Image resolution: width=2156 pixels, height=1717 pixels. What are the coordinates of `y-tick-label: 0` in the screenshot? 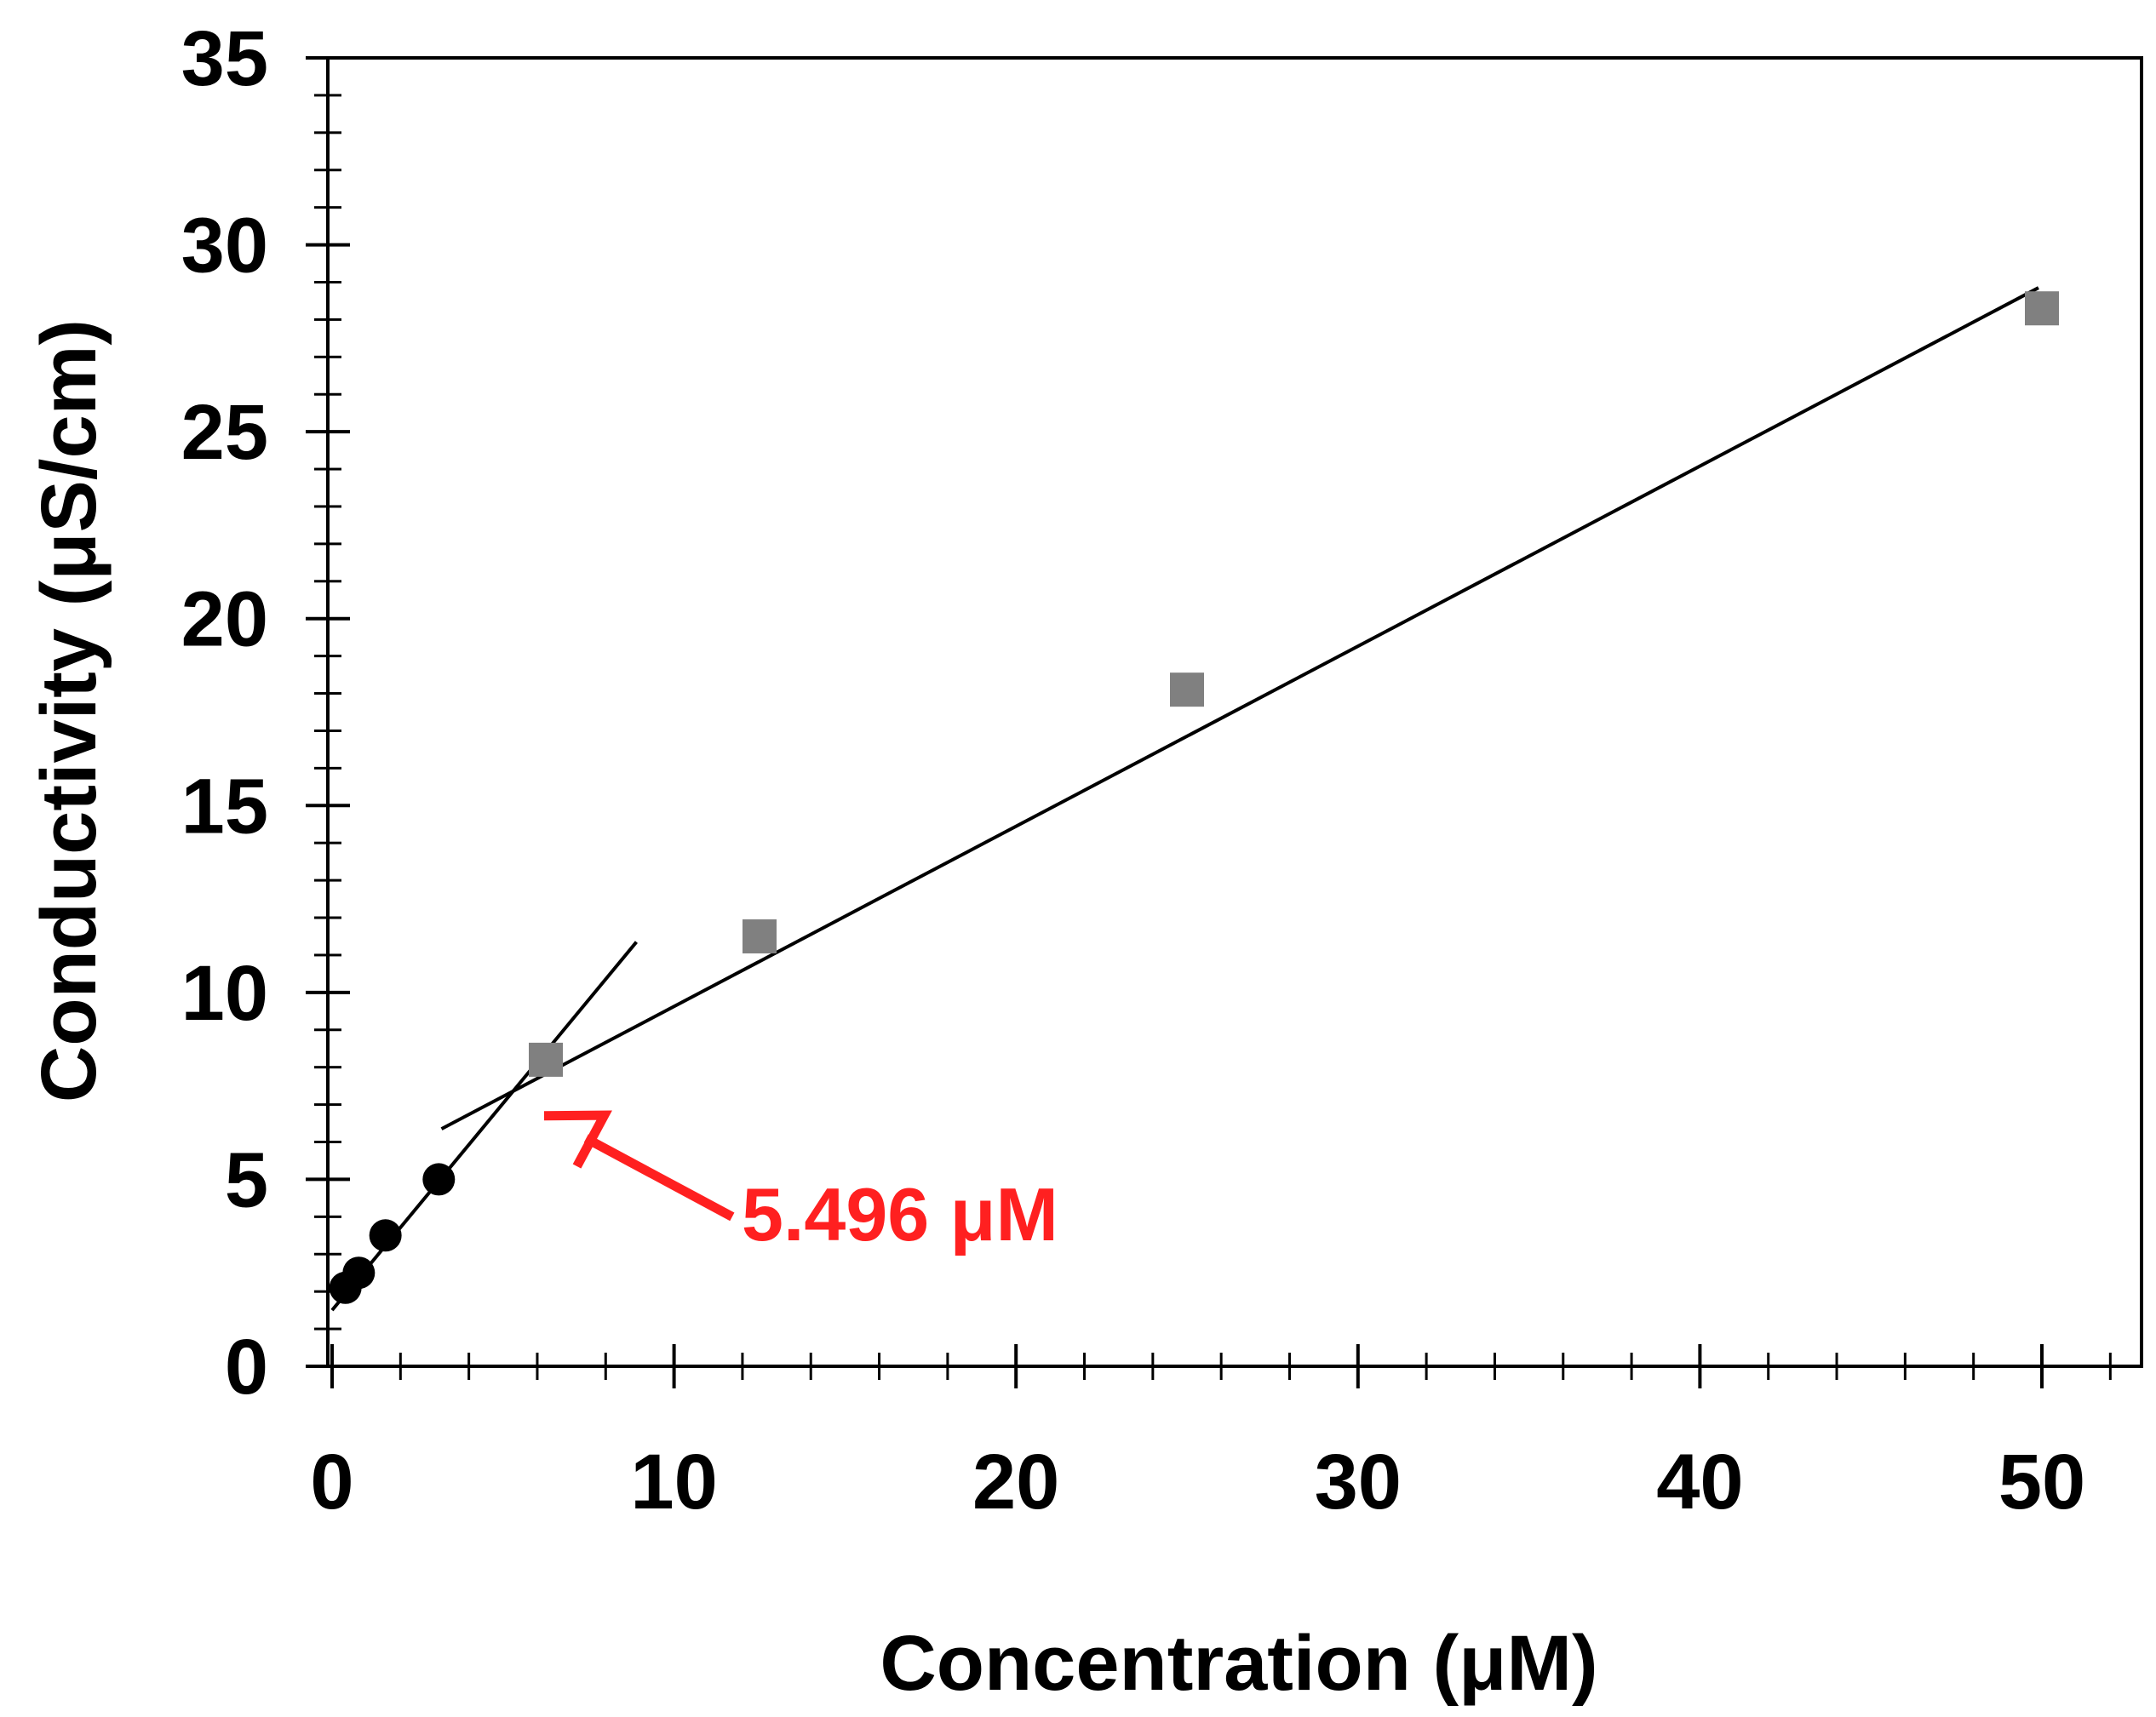 It's located at (246, 1367).